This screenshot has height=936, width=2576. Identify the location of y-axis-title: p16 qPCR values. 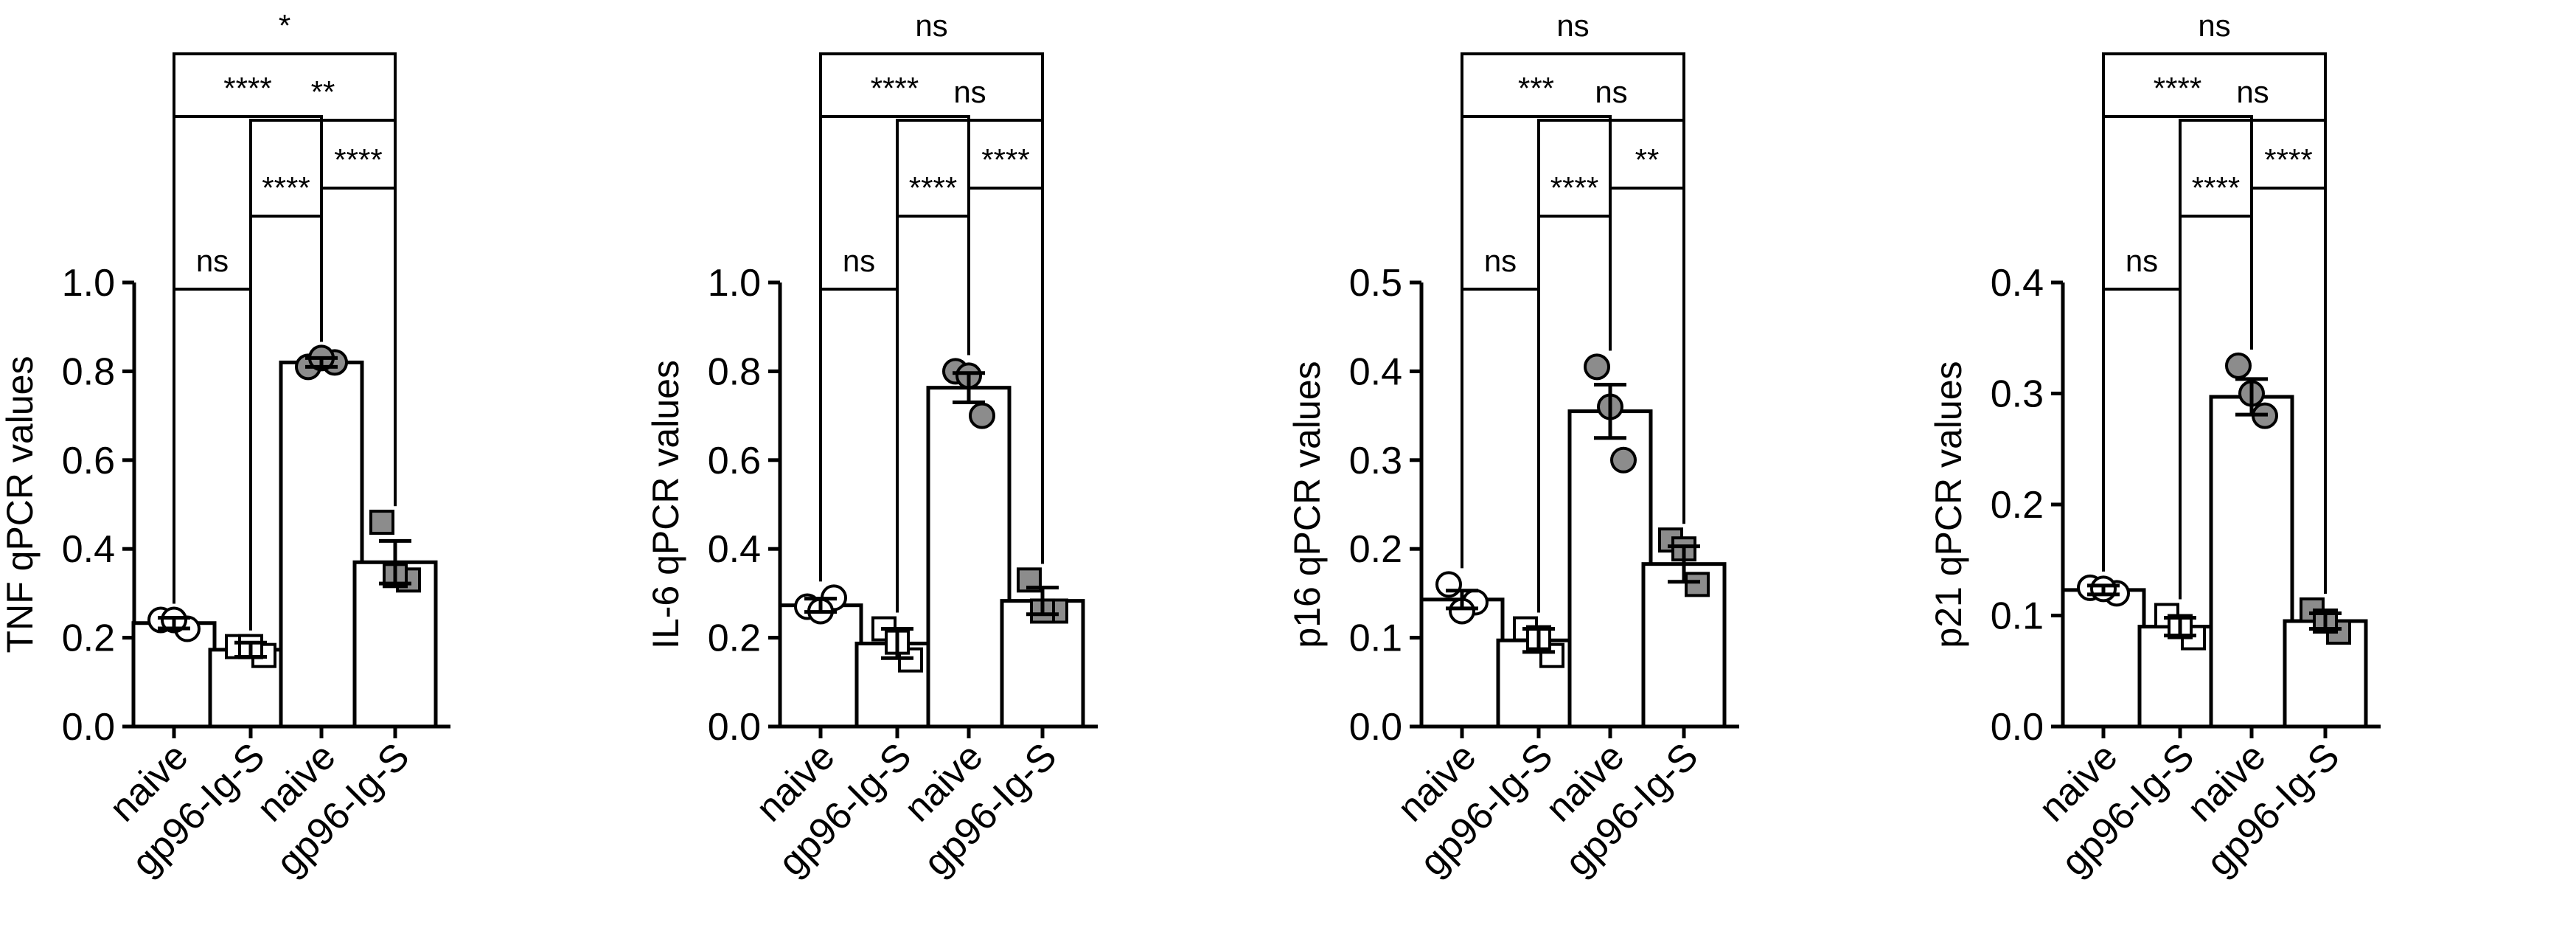
(1307, 504).